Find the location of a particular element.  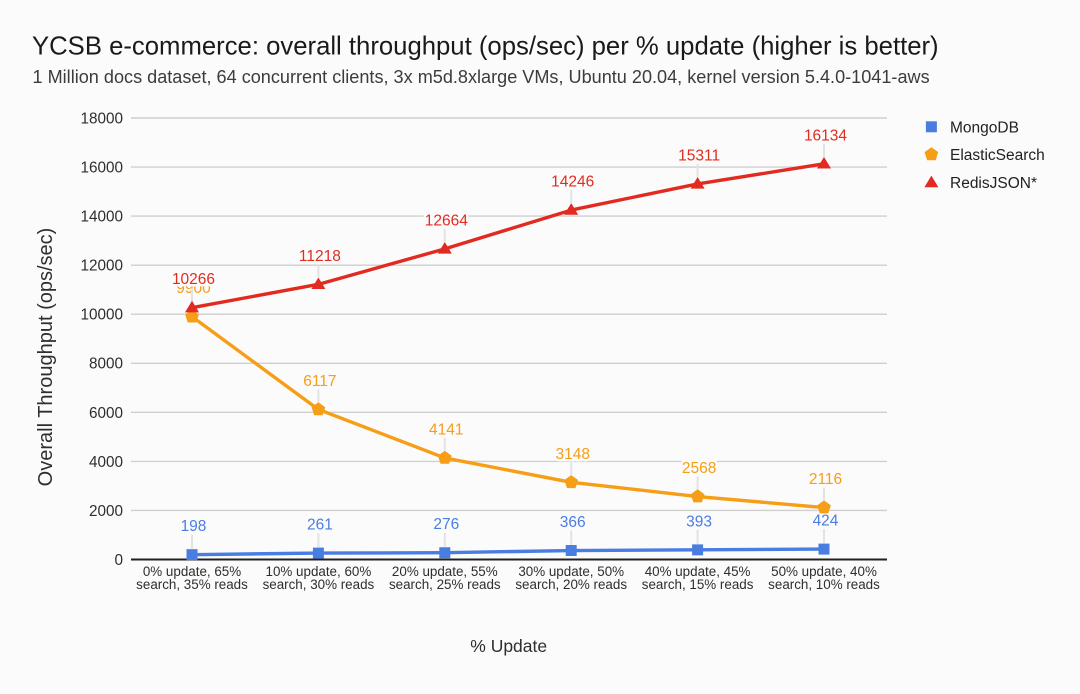

svg-text: 6117 is located at coordinates (319, 381).